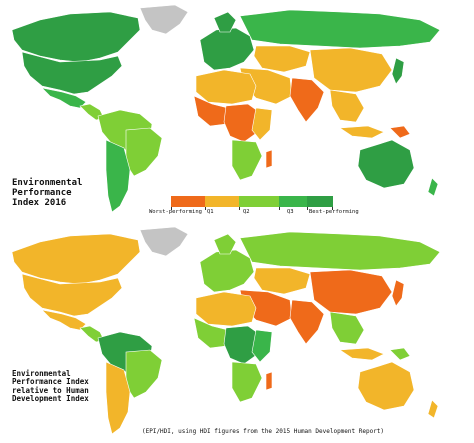 The width and height of the screenshot is (474, 443). What do you see at coordinates (320, 201) in the screenshot?
I see `legend-swatch-best` at bounding box center [320, 201].